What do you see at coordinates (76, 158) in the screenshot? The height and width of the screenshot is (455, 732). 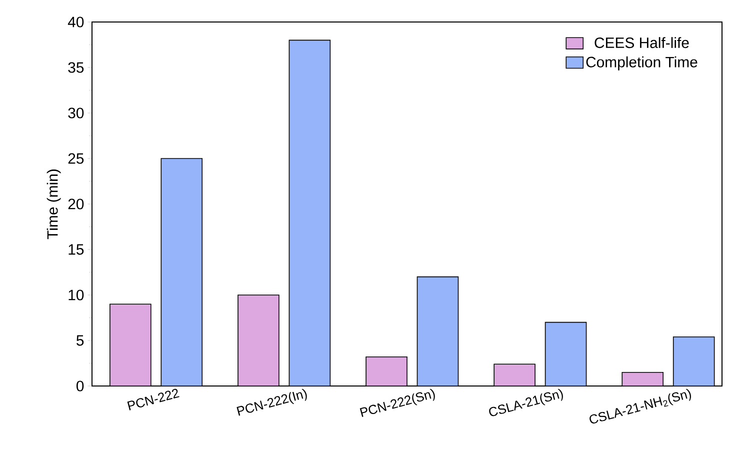 I see `y-tick-label: 25` at bounding box center [76, 158].